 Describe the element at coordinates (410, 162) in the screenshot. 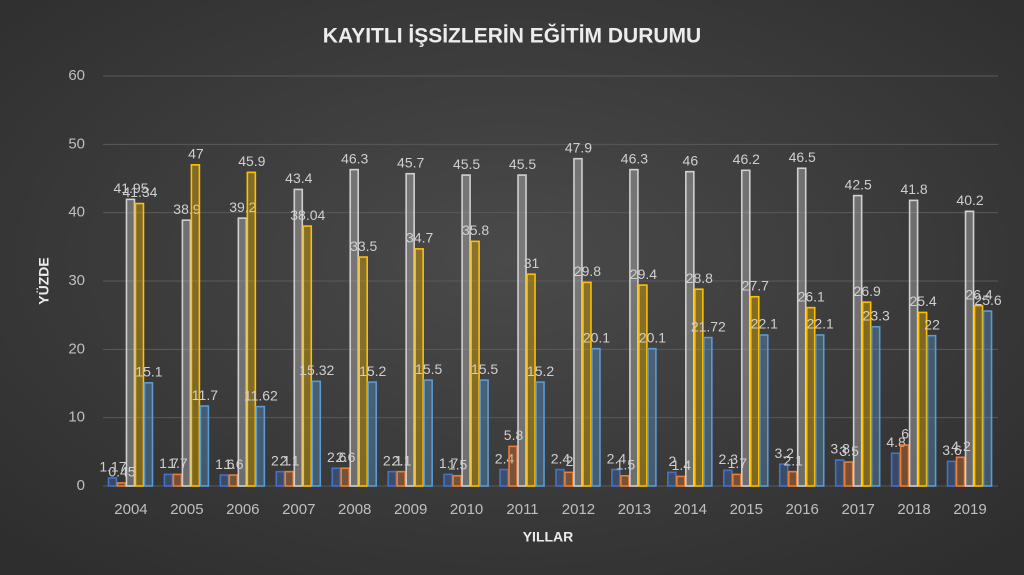

I see `value-label: 45.7` at that location.